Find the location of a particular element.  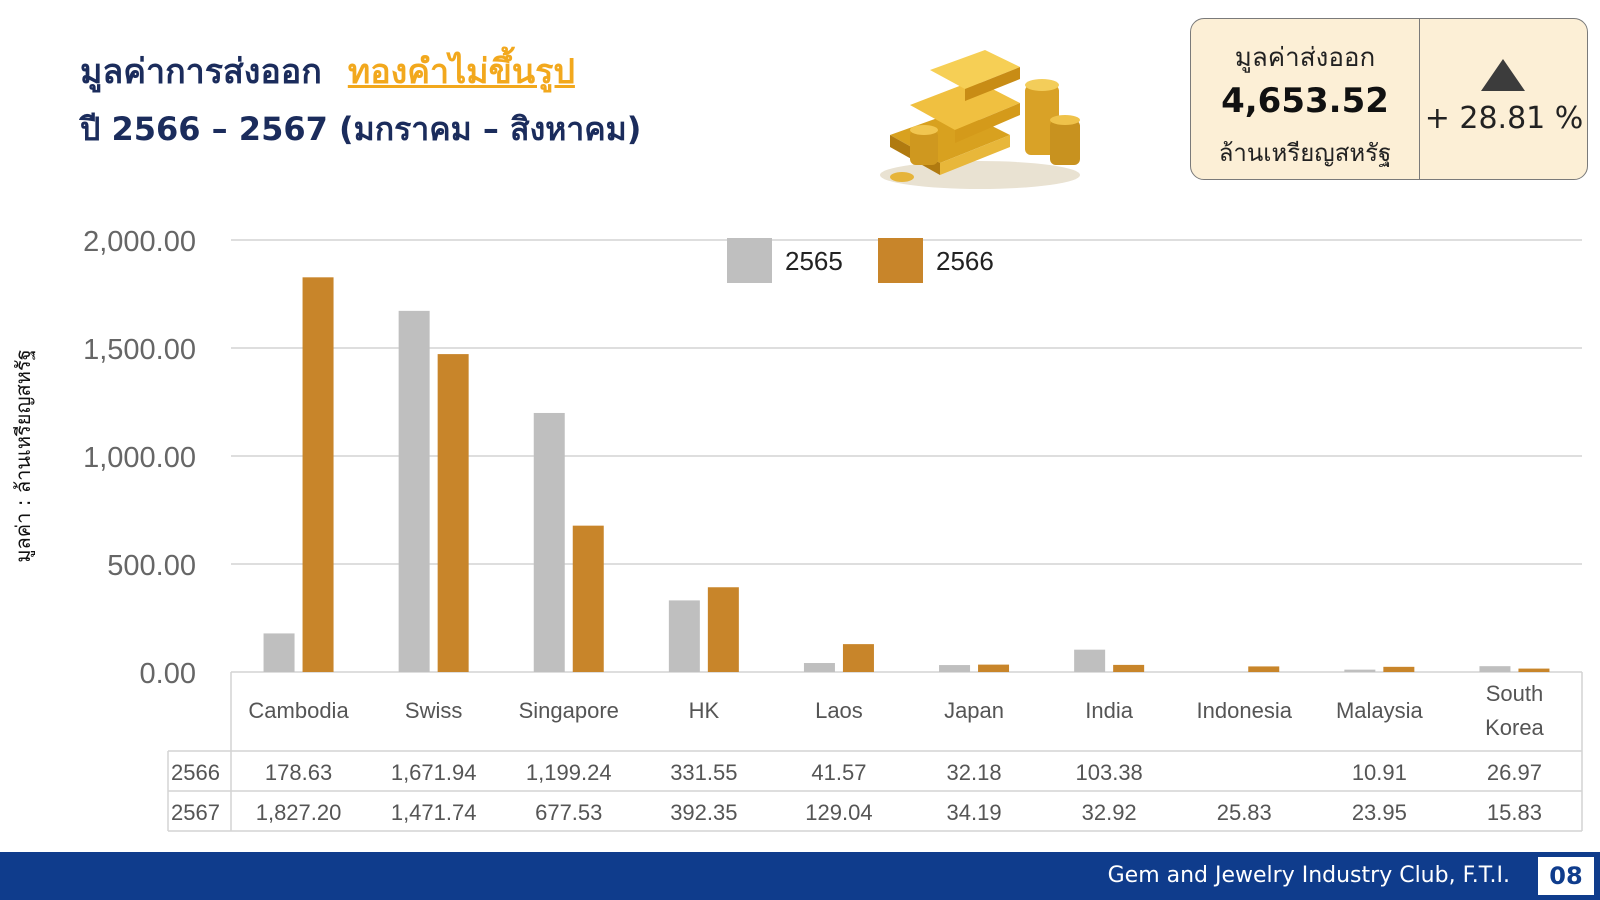

table-cell: 26.97 is located at coordinates (1514, 772).